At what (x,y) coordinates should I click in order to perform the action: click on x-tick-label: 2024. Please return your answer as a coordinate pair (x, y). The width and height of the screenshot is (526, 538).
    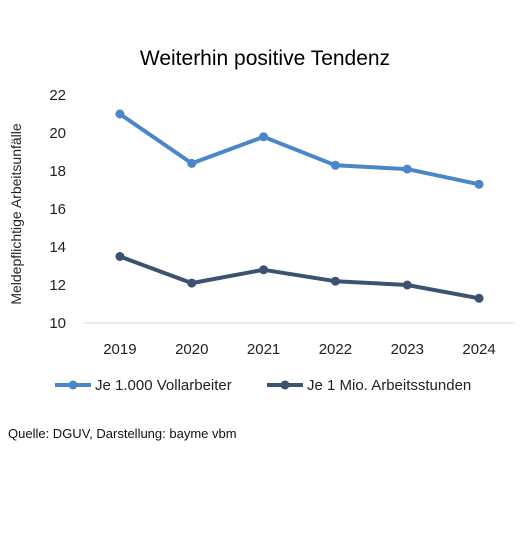
    Looking at the image, I should click on (478, 349).